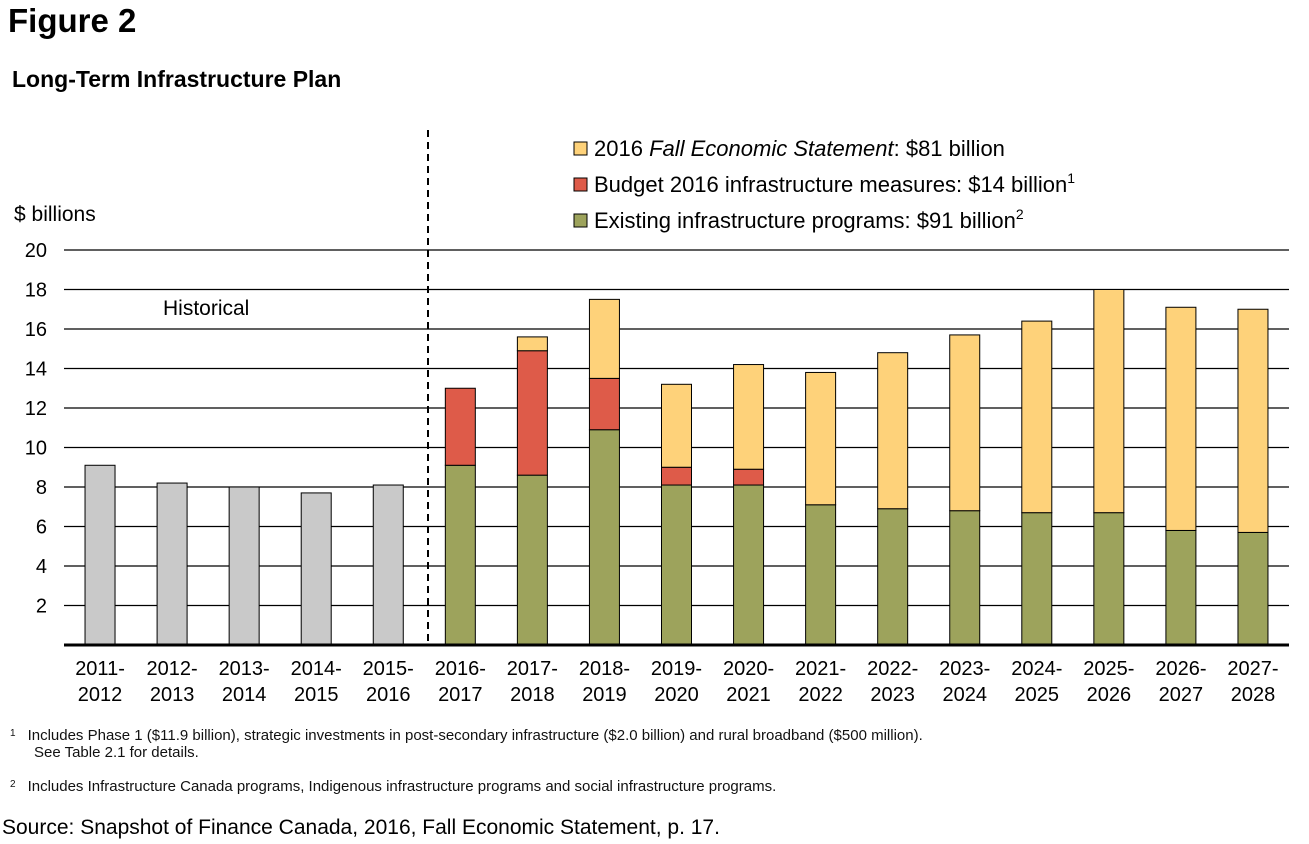  I want to click on x-tick-label: 2023, so click(892, 695).